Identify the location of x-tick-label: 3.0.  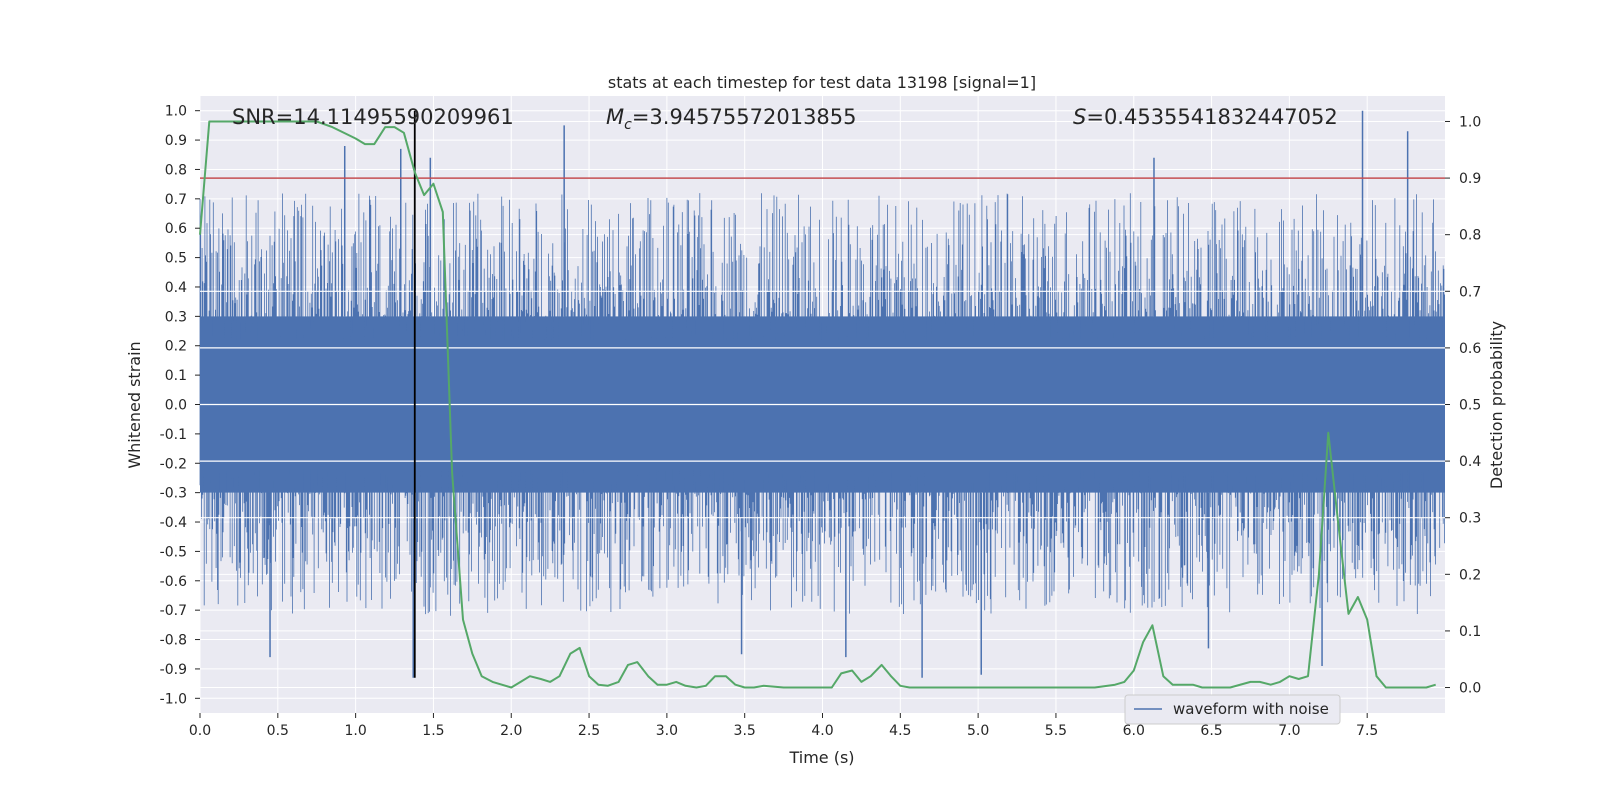
(667, 731).